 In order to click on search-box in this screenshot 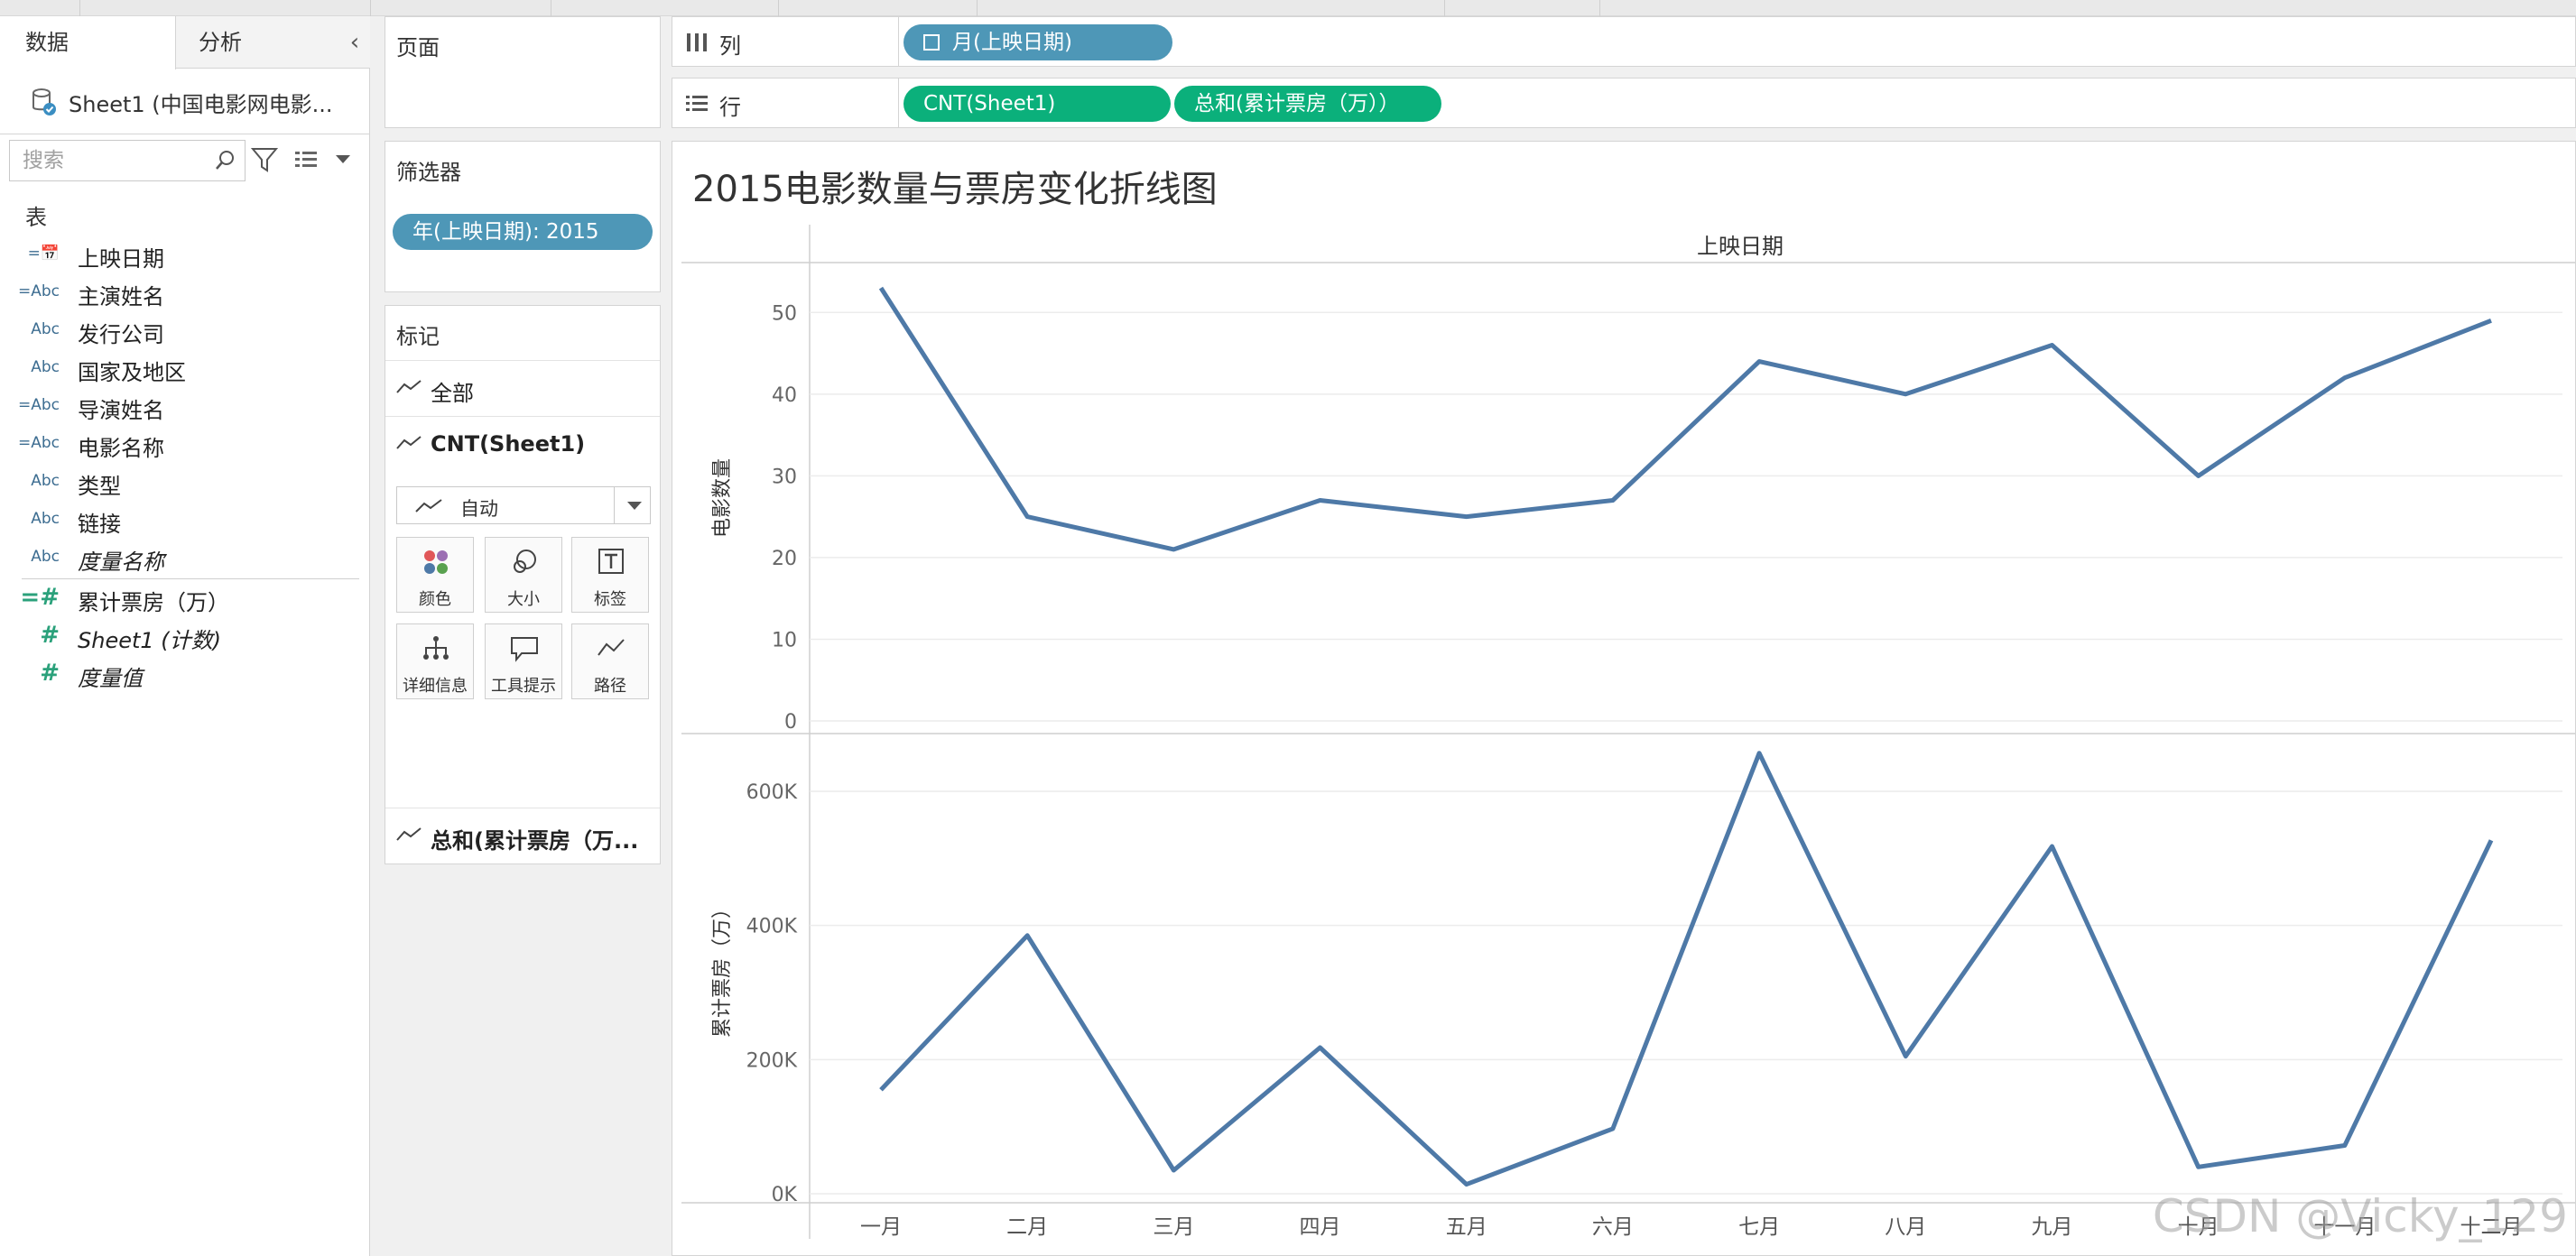, I will do `click(127, 160)`.